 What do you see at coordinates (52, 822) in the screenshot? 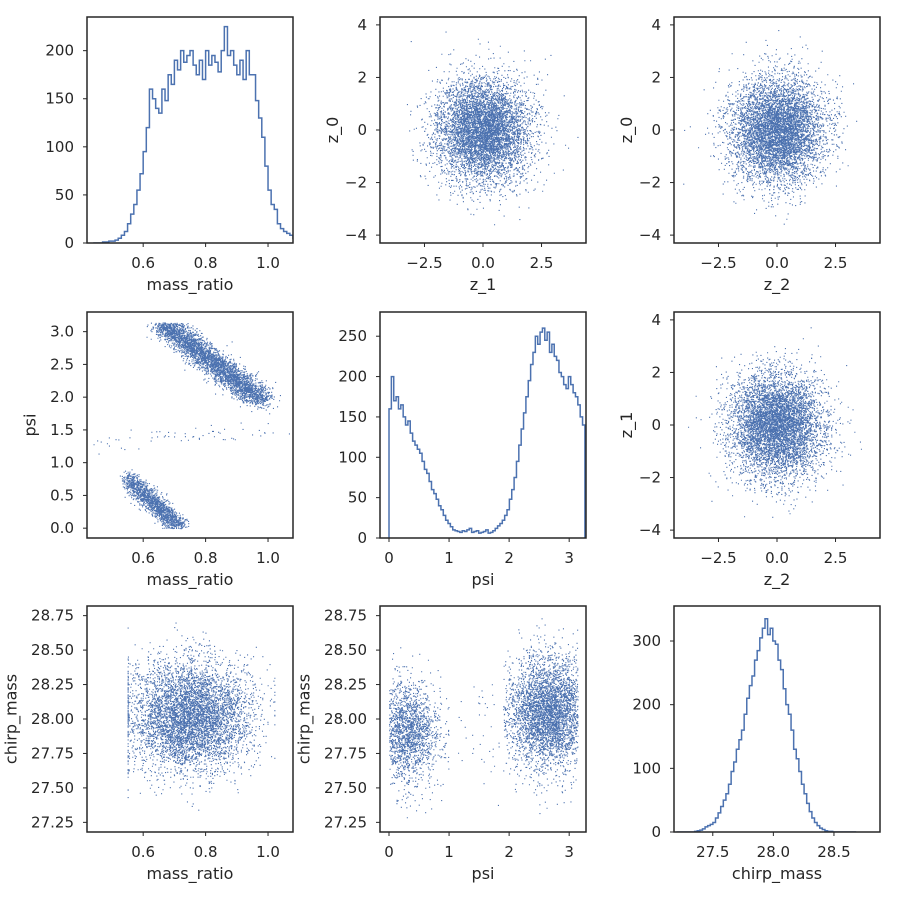
I see `y-tick-label: 27.25` at bounding box center [52, 822].